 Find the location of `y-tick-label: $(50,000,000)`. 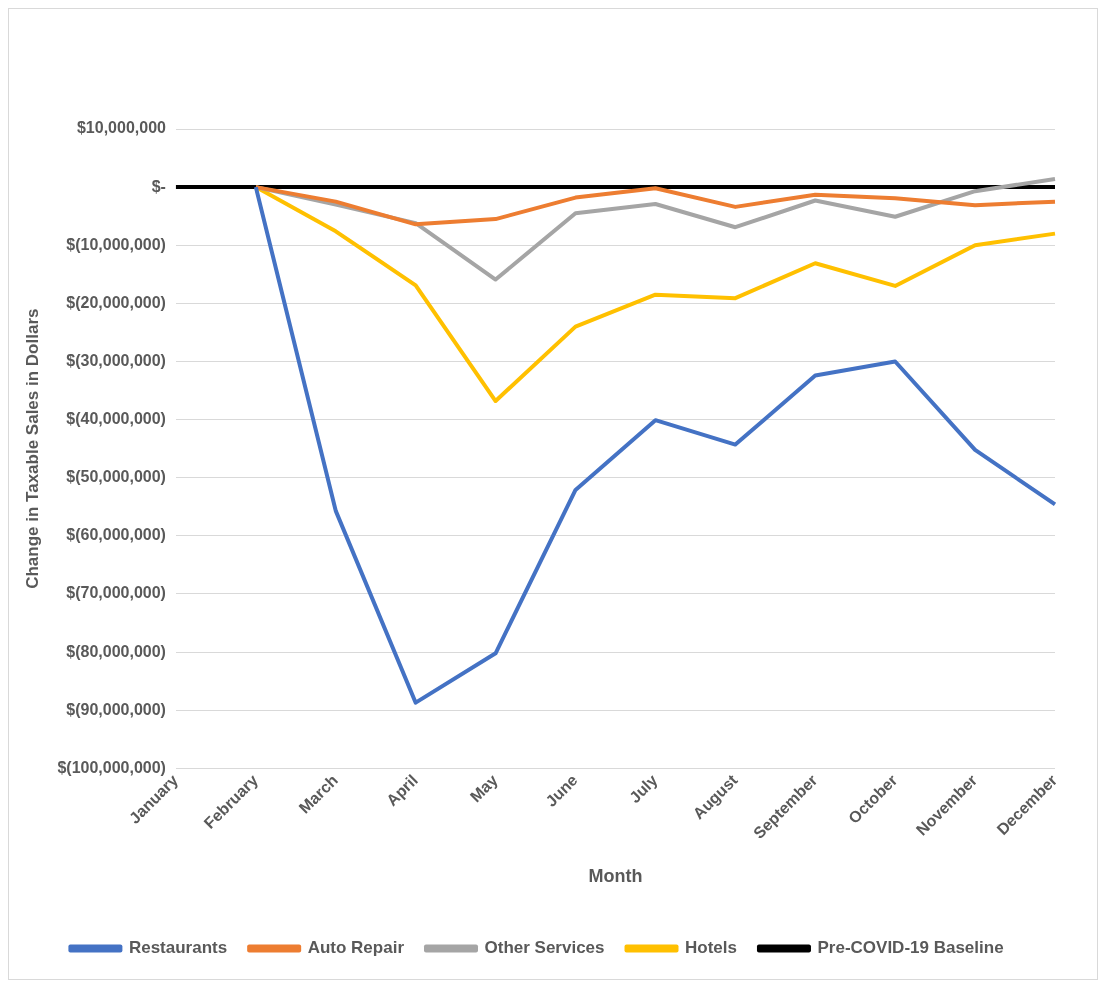

y-tick-label: $(50,000,000) is located at coordinates (116, 477).